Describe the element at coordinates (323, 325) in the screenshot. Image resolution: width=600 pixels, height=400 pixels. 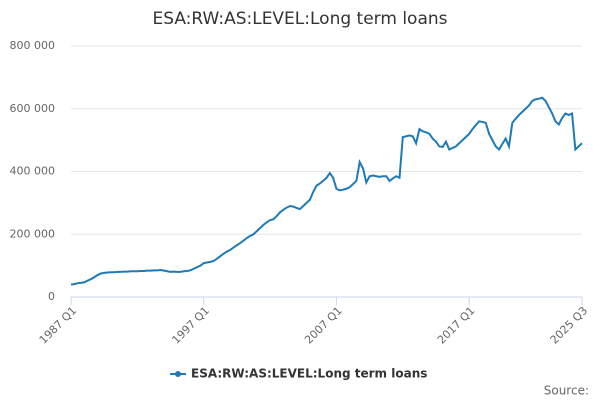
I see `x-tick-label: 2007 Q1` at that location.